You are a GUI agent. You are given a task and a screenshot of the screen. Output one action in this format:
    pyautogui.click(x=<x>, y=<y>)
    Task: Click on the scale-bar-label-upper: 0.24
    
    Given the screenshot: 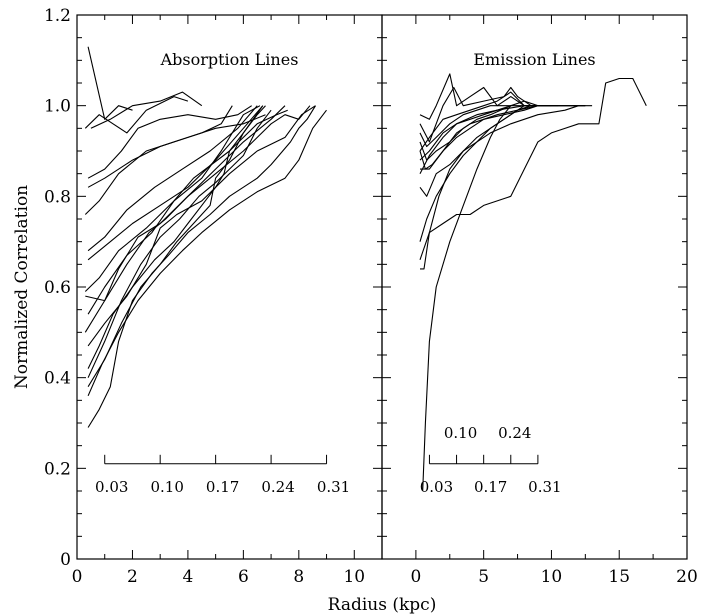 What is the action you would take?
    pyautogui.click(x=514, y=433)
    